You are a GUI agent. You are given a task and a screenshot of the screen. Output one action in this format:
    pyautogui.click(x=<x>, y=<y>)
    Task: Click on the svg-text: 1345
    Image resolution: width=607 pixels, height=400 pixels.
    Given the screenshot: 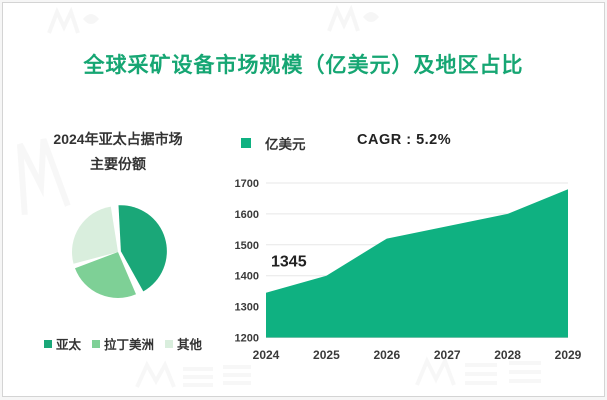 What is the action you would take?
    pyautogui.click(x=289, y=262)
    